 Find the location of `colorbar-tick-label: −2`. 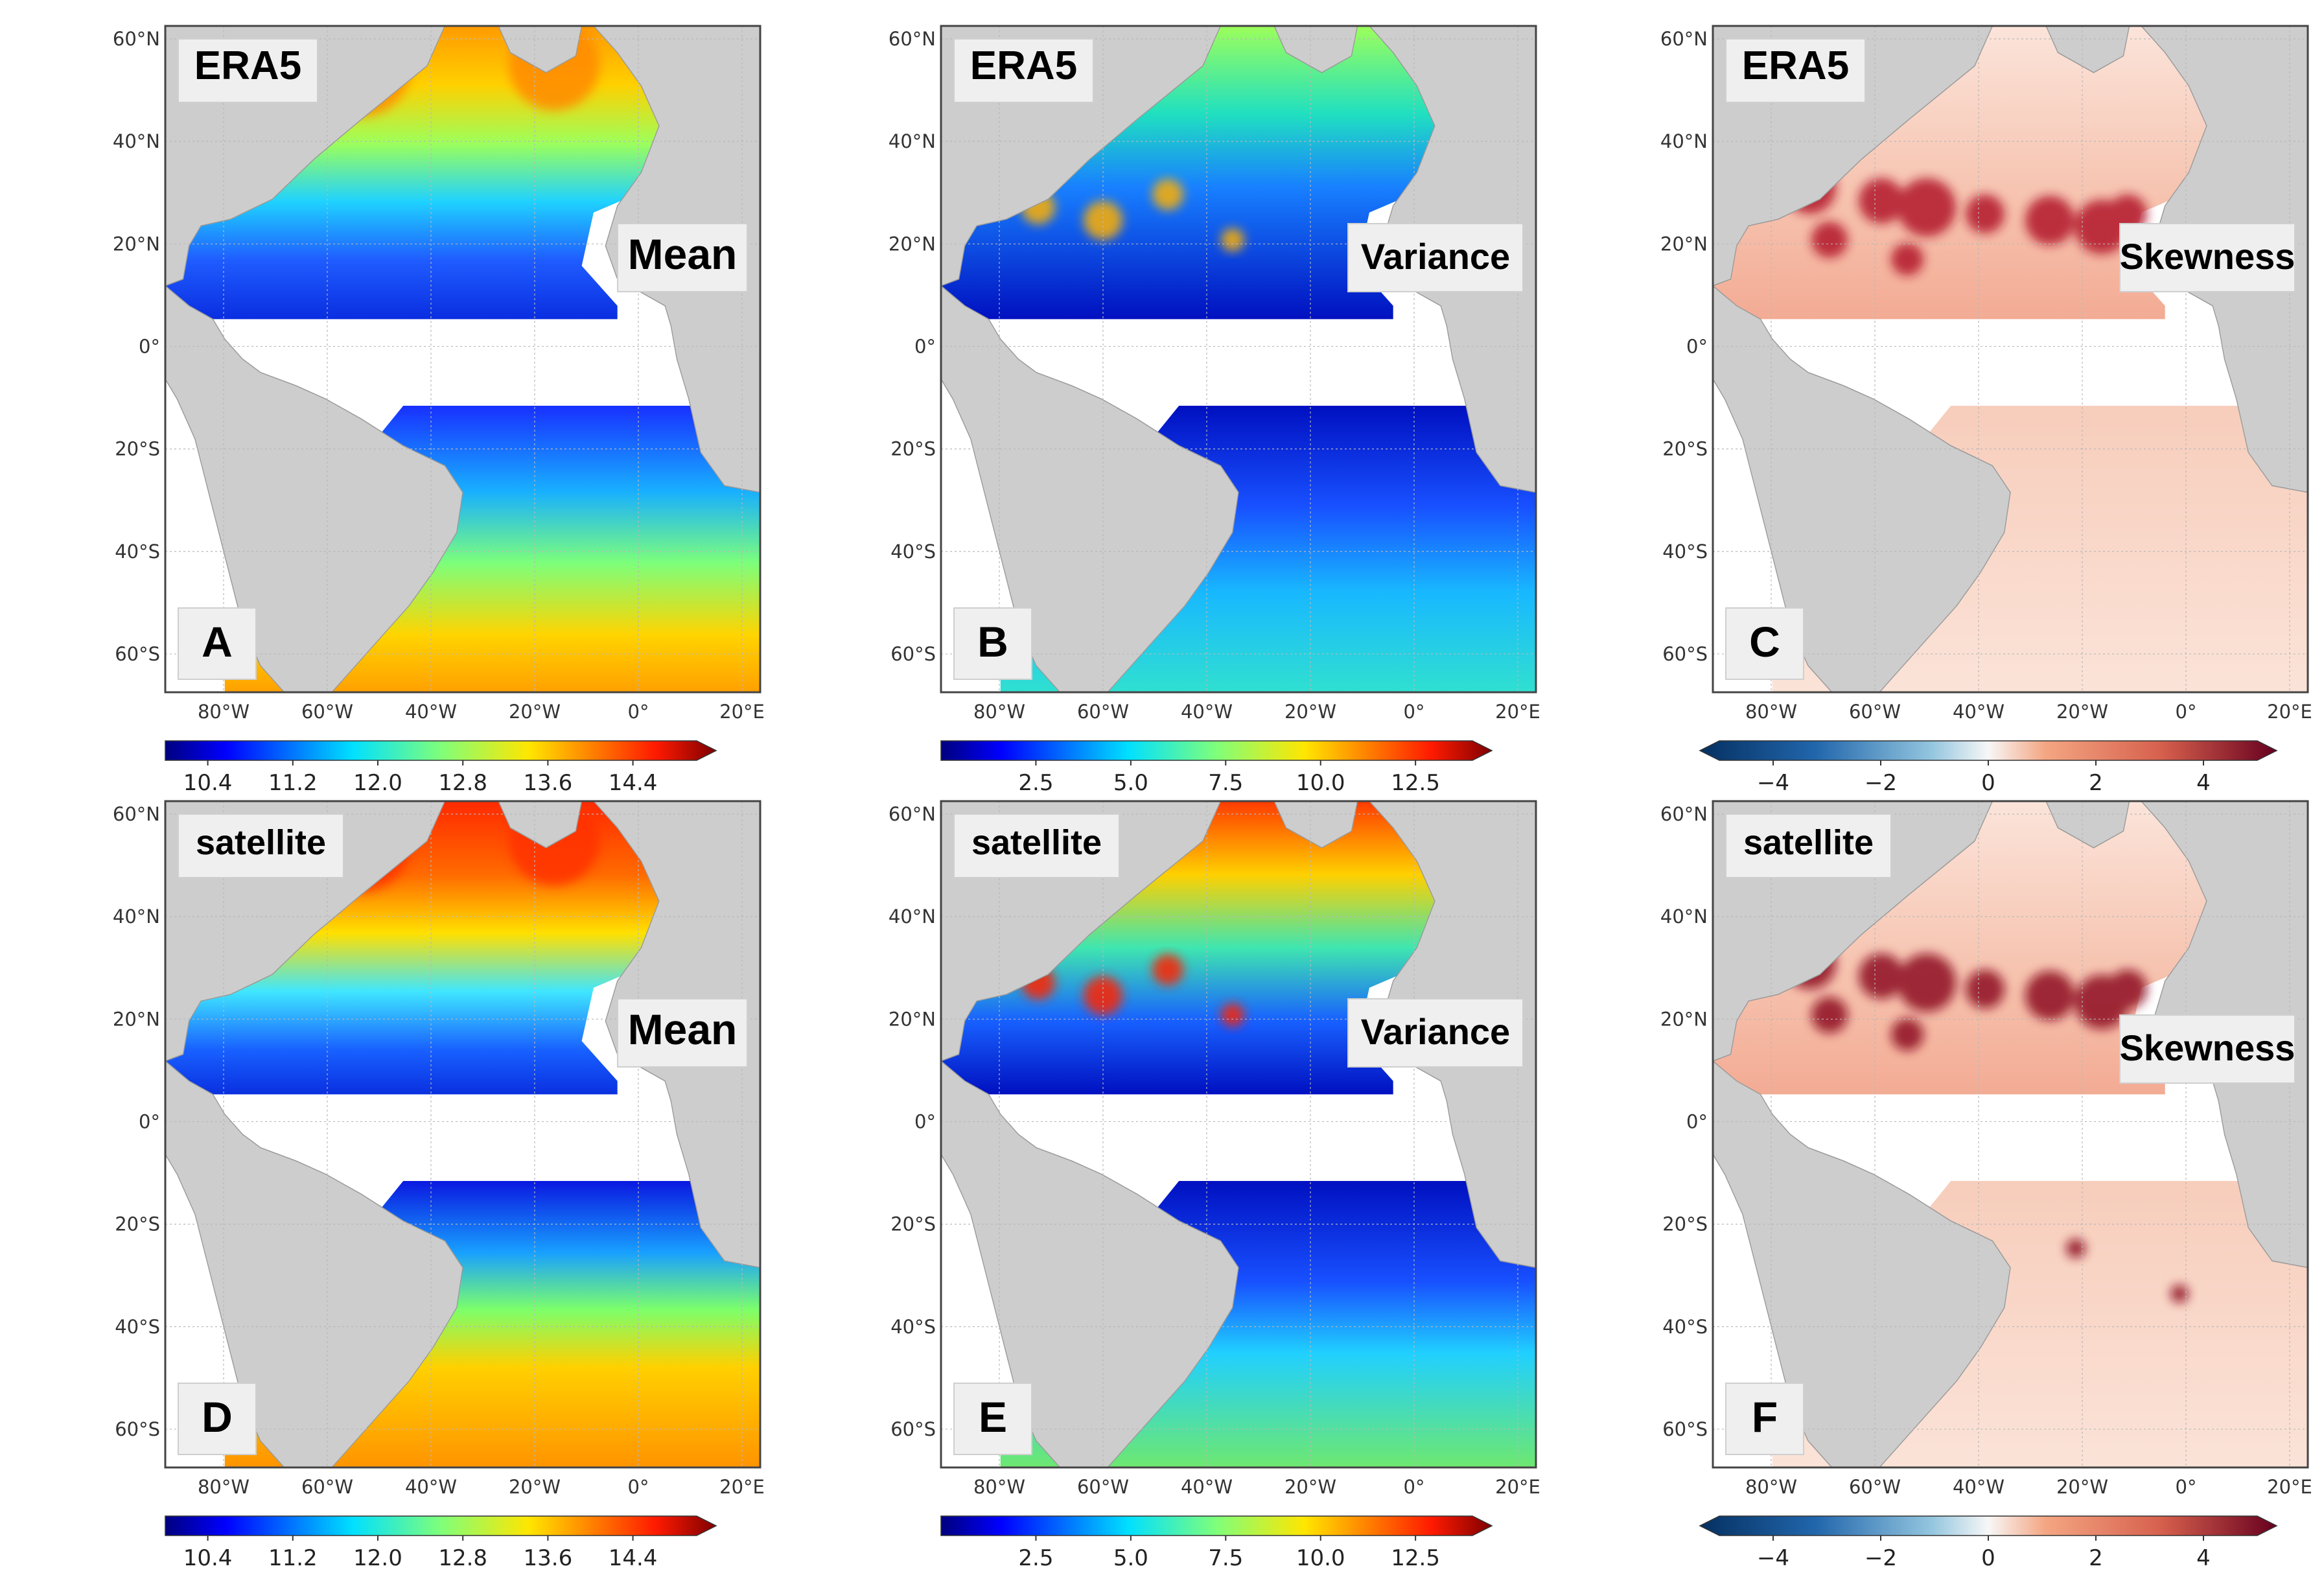

colorbar-tick-label: −2 is located at coordinates (1881, 1558).